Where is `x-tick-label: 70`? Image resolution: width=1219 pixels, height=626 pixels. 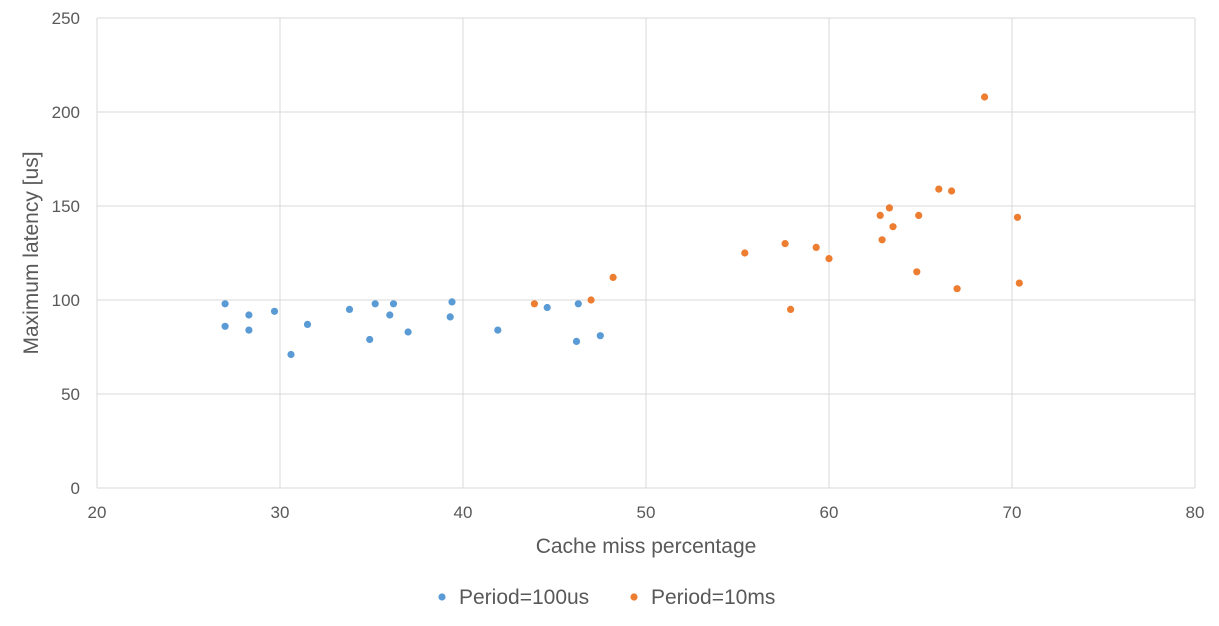 x-tick-label: 70 is located at coordinates (1012, 512).